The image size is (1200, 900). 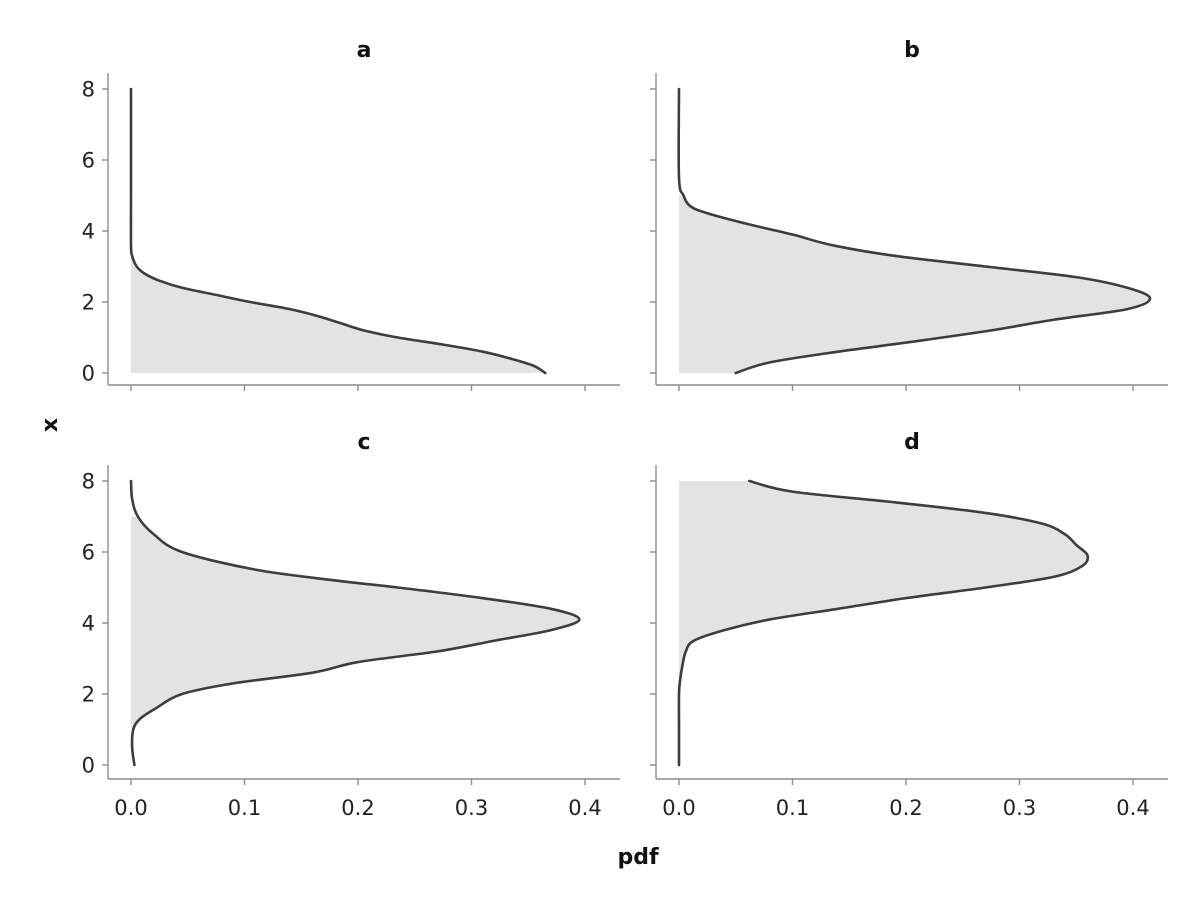 What do you see at coordinates (364, 50) in the screenshot?
I see `panel-title-a: a` at bounding box center [364, 50].